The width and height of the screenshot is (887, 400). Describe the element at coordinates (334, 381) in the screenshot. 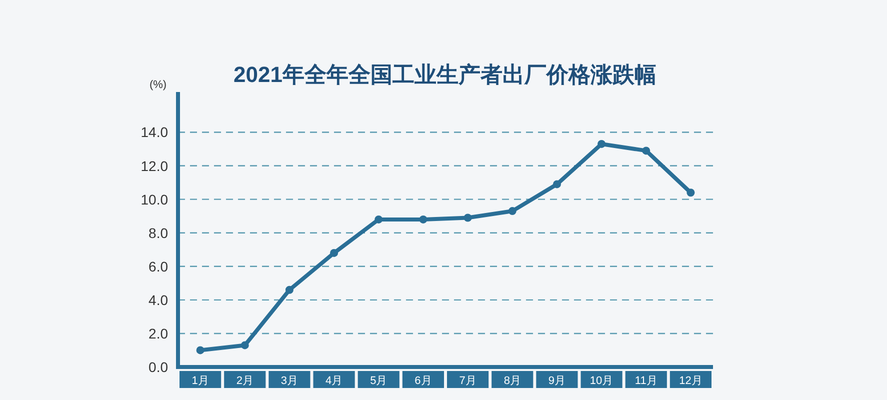

I see `x-tick-label: 4月` at that location.